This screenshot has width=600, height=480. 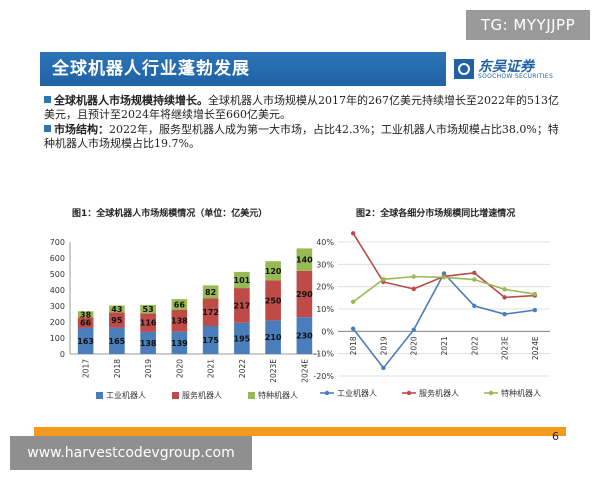 I want to click on x-tick-label: 2019, so click(x=148, y=368).